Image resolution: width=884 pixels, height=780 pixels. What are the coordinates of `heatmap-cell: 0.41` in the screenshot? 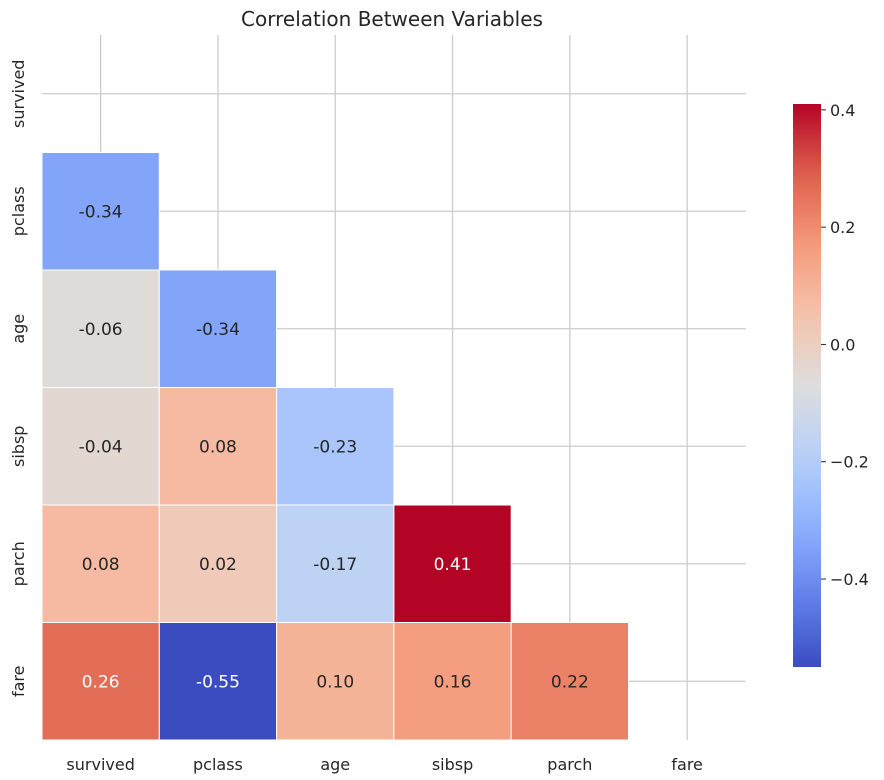 It's located at (452, 563).